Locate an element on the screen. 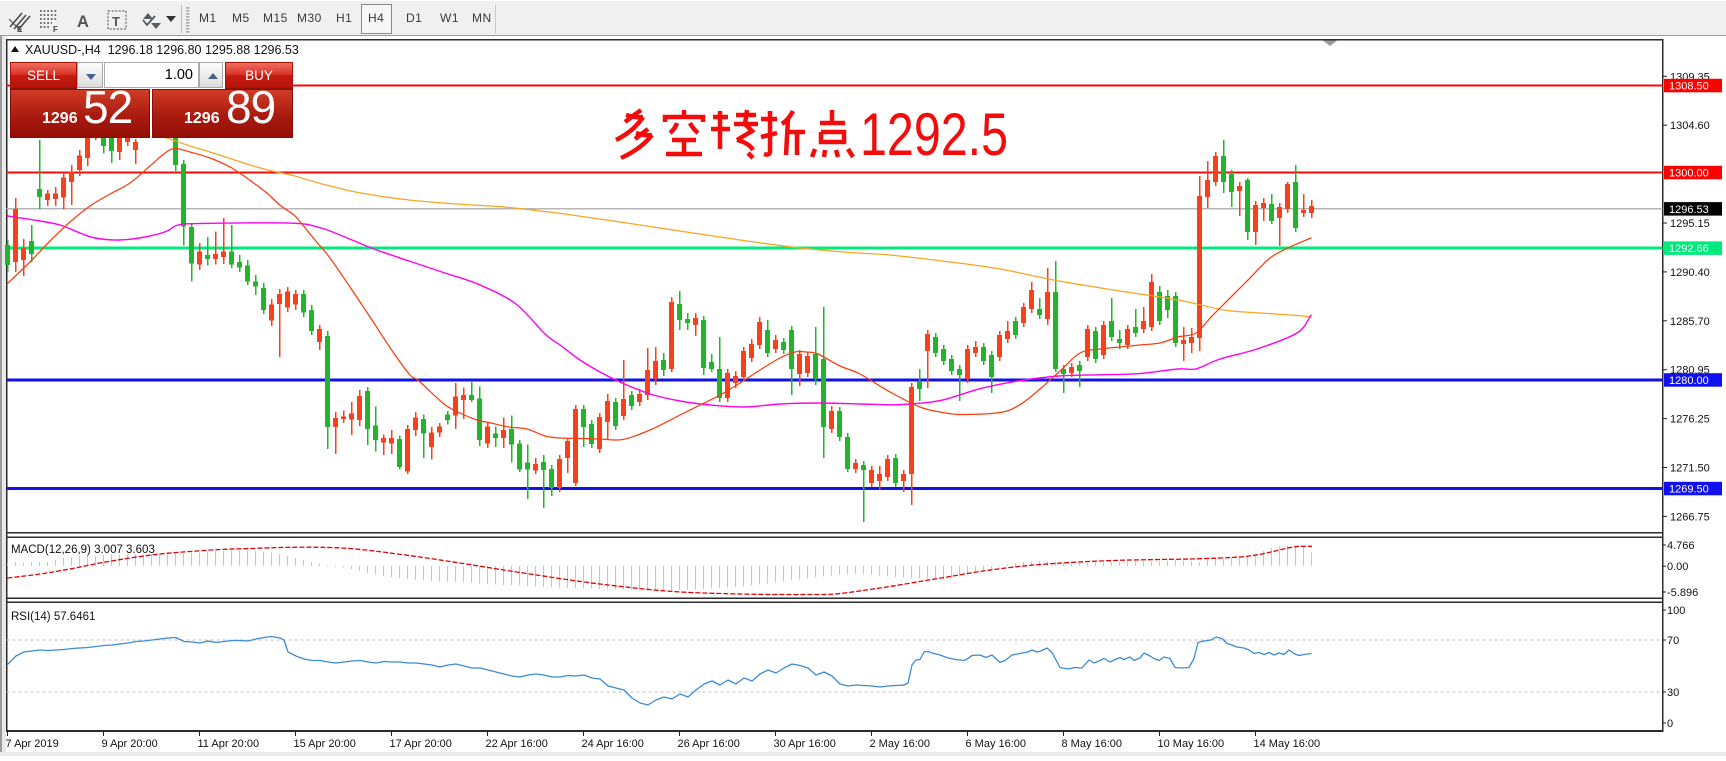 This screenshot has width=1726, height=761. svg-text: 1266.75 is located at coordinates (1690, 517).